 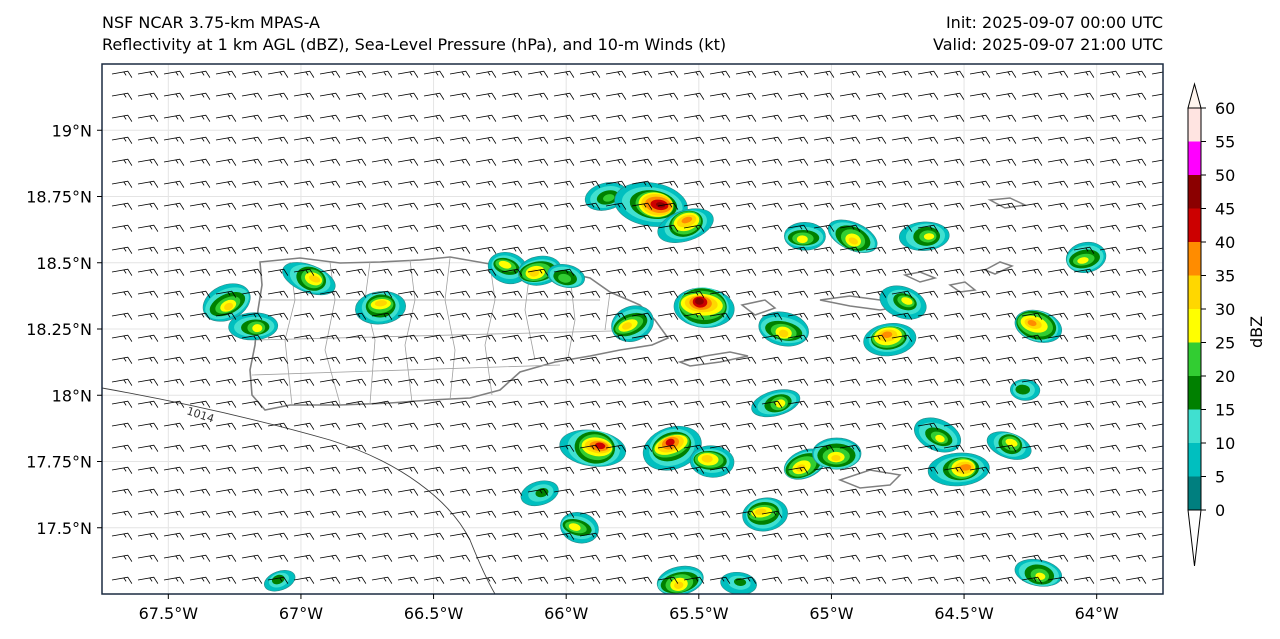 What do you see at coordinates (72, 395) in the screenshot?
I see `lat-tick-label: 18°N` at bounding box center [72, 395].